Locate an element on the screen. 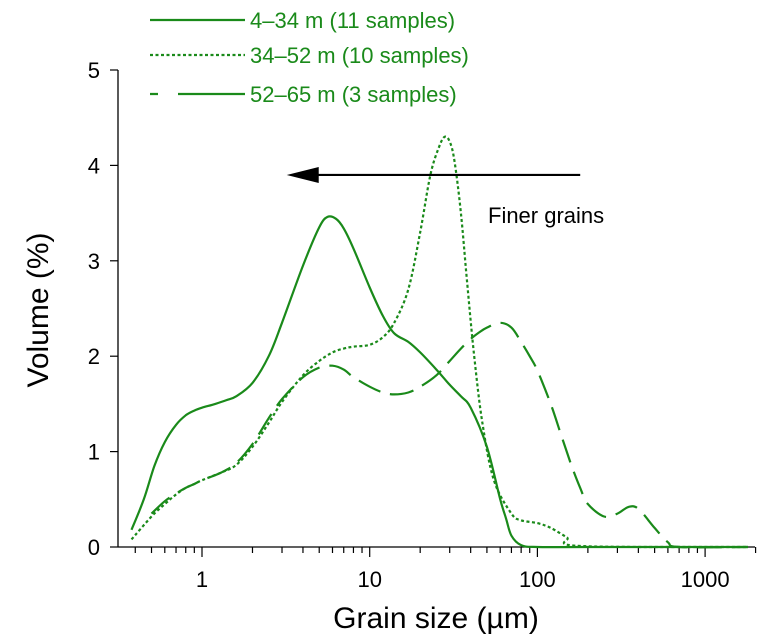 The image size is (757, 642). x-tick-label: 1000 is located at coordinates (705, 579).